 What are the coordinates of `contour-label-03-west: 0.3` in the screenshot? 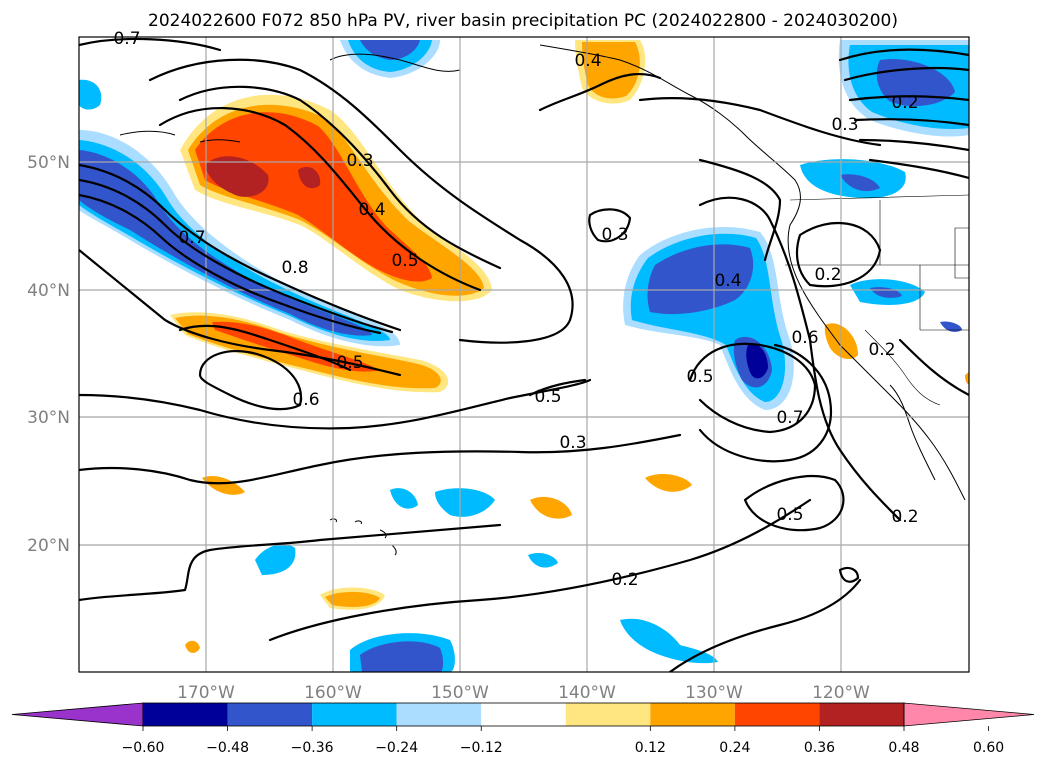 It's located at (359, 161).